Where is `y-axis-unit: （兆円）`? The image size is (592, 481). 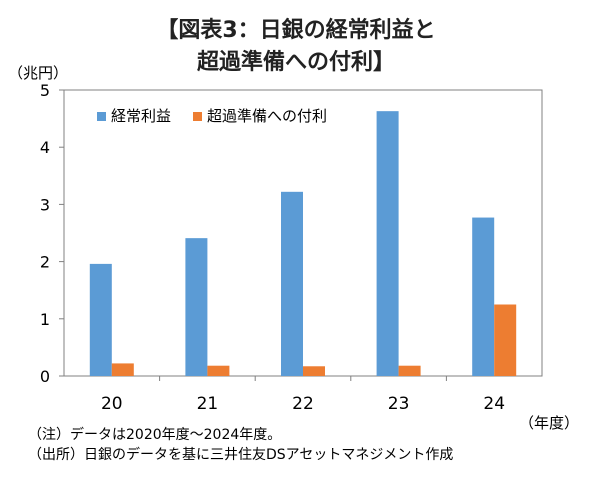 y-axis-unit: （兆円） is located at coordinates (38, 73).